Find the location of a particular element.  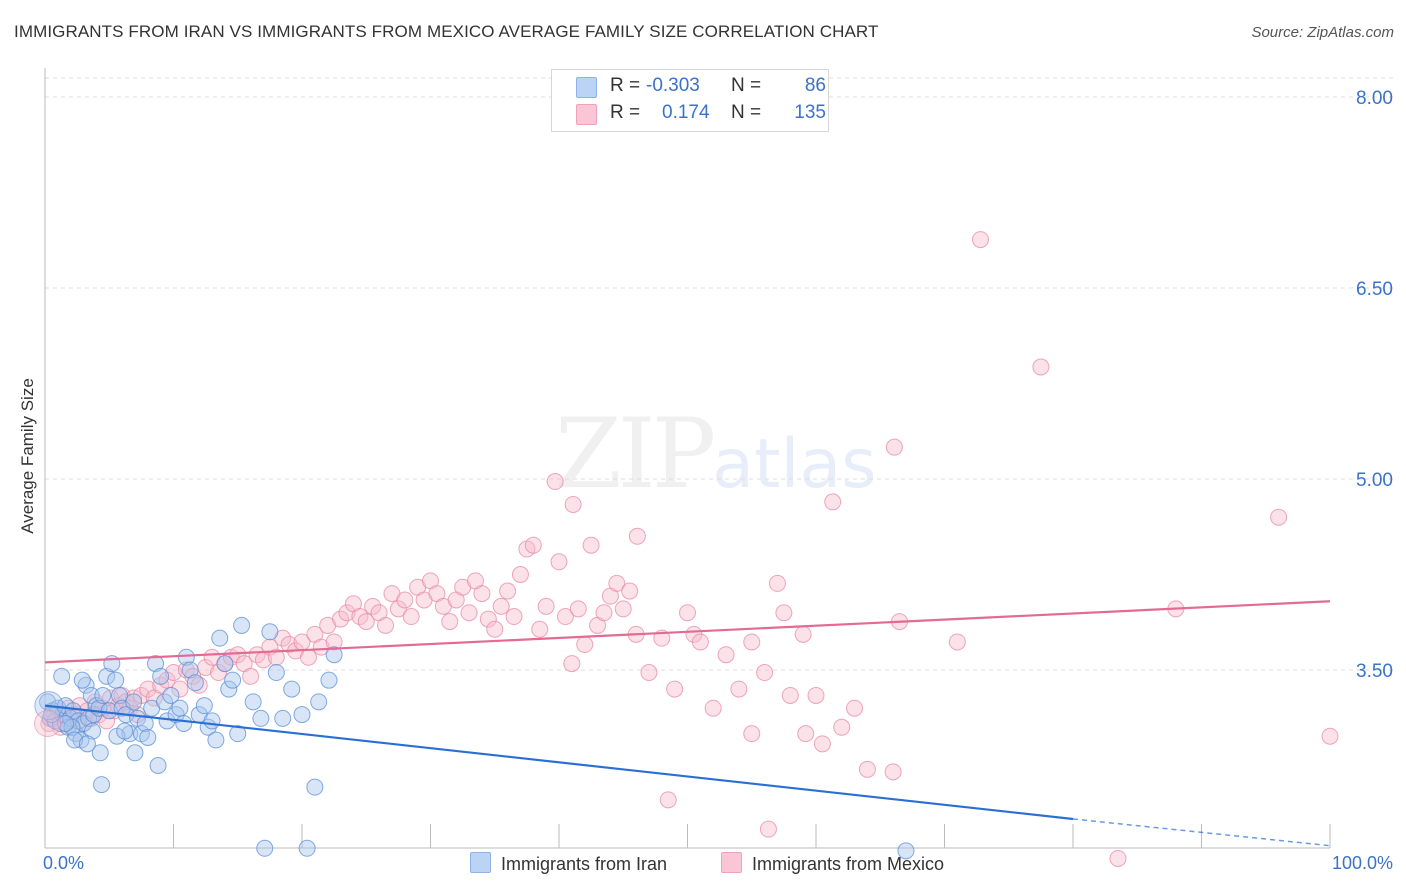

x-tick-label: 100.0% is located at coordinates (1362, 863).